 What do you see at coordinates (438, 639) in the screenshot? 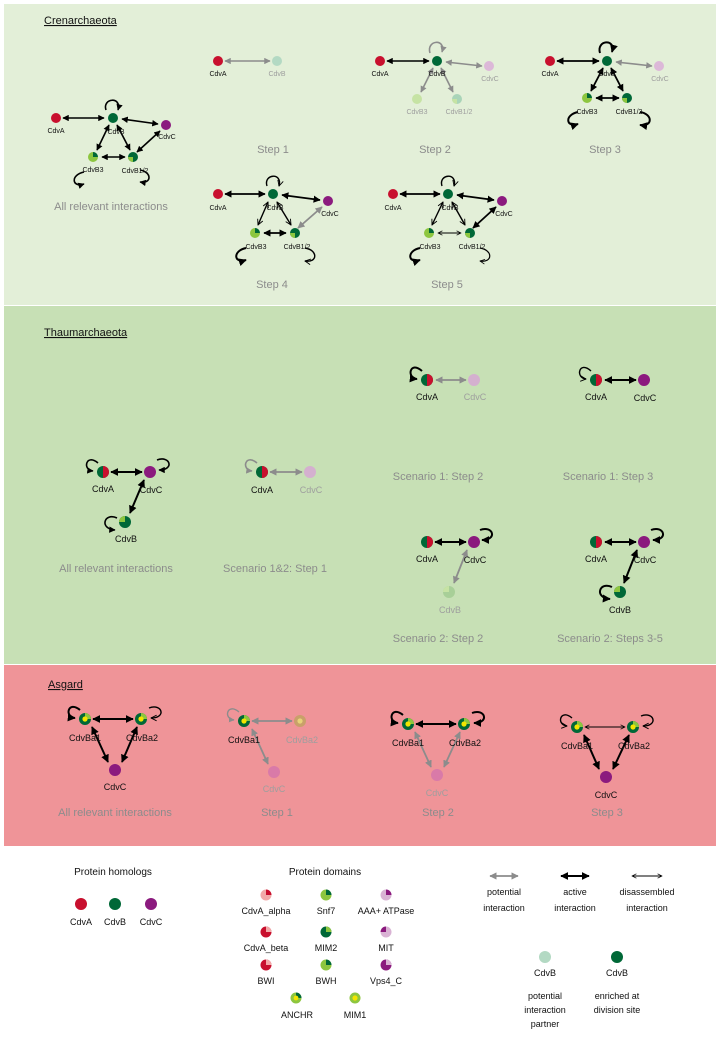
I see `caption-thaum-sc2s2: Scenario 2: Step 2` at bounding box center [438, 639].